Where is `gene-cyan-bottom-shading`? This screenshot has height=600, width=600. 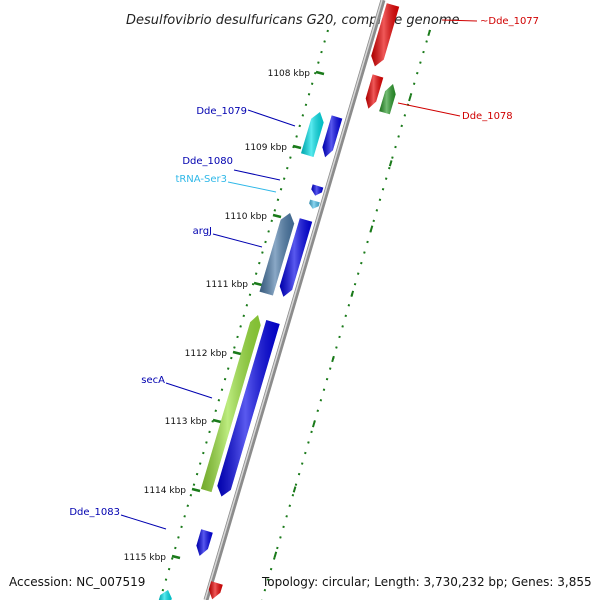 gene-cyan-bottom-shading is located at coordinates (165, 595).